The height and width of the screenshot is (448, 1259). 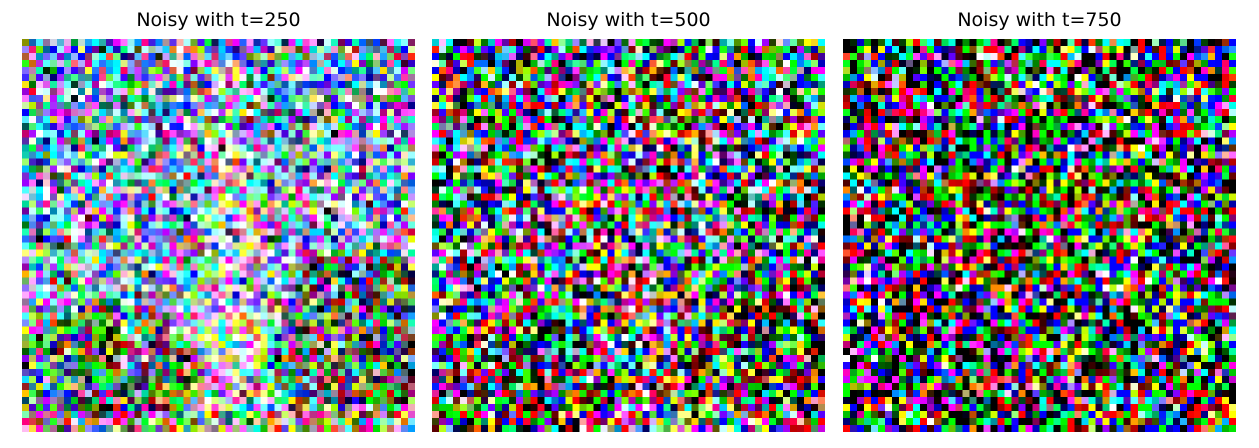 I want to click on panel-title: Noisy with t=500, so click(x=628, y=20).